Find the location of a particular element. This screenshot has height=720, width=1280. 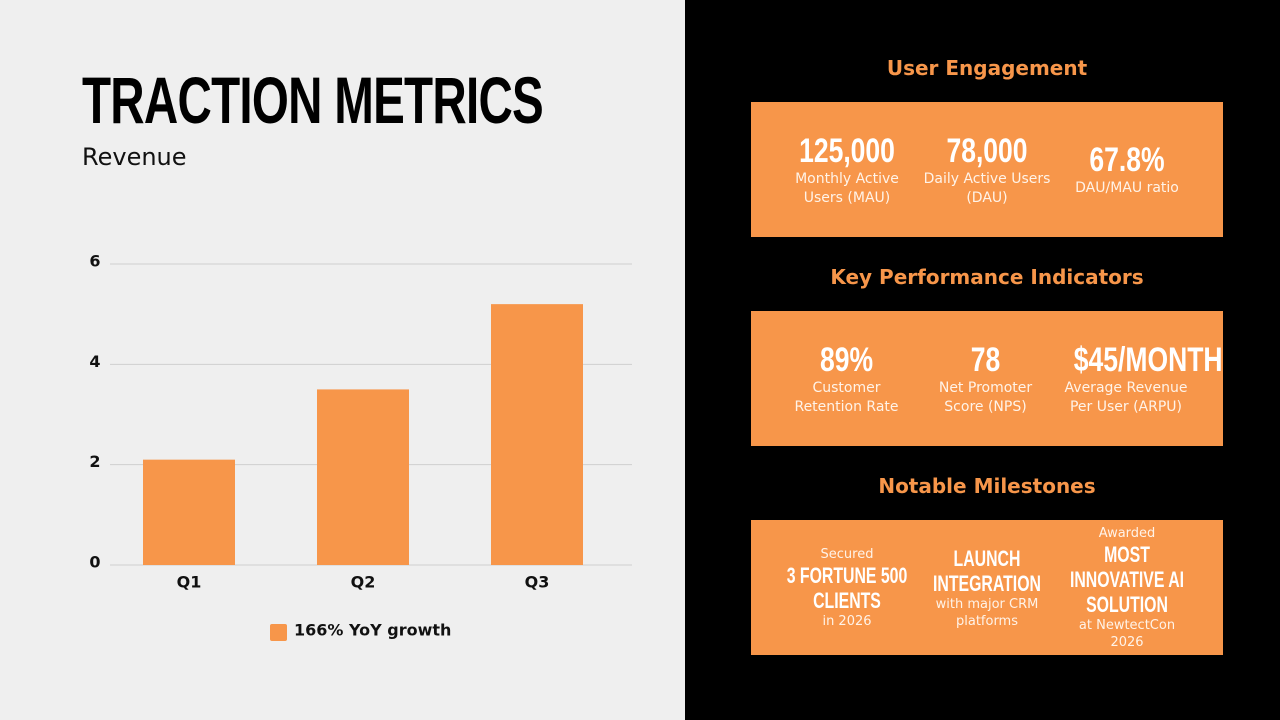

metric-label: Customer Retention Rate is located at coordinates (846, 397).